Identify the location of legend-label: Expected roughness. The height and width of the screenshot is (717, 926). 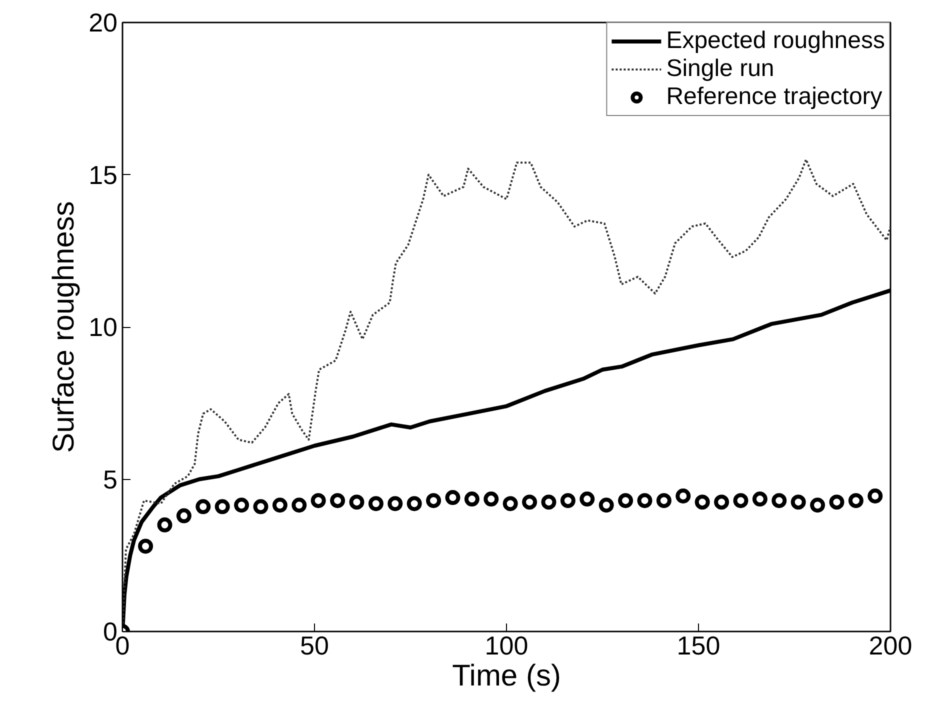
(775, 41).